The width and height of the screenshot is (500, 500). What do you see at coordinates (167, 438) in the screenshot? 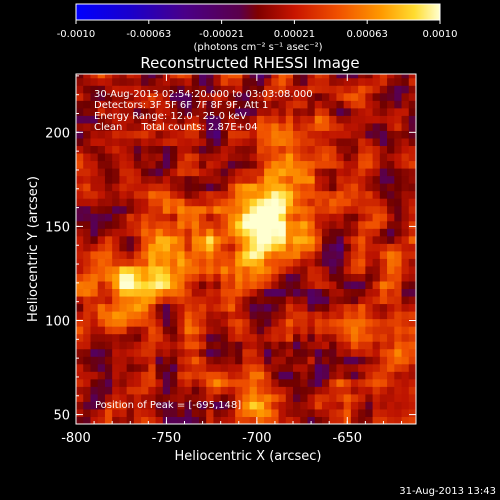
I see `x-tick-label: -750` at bounding box center [167, 438].